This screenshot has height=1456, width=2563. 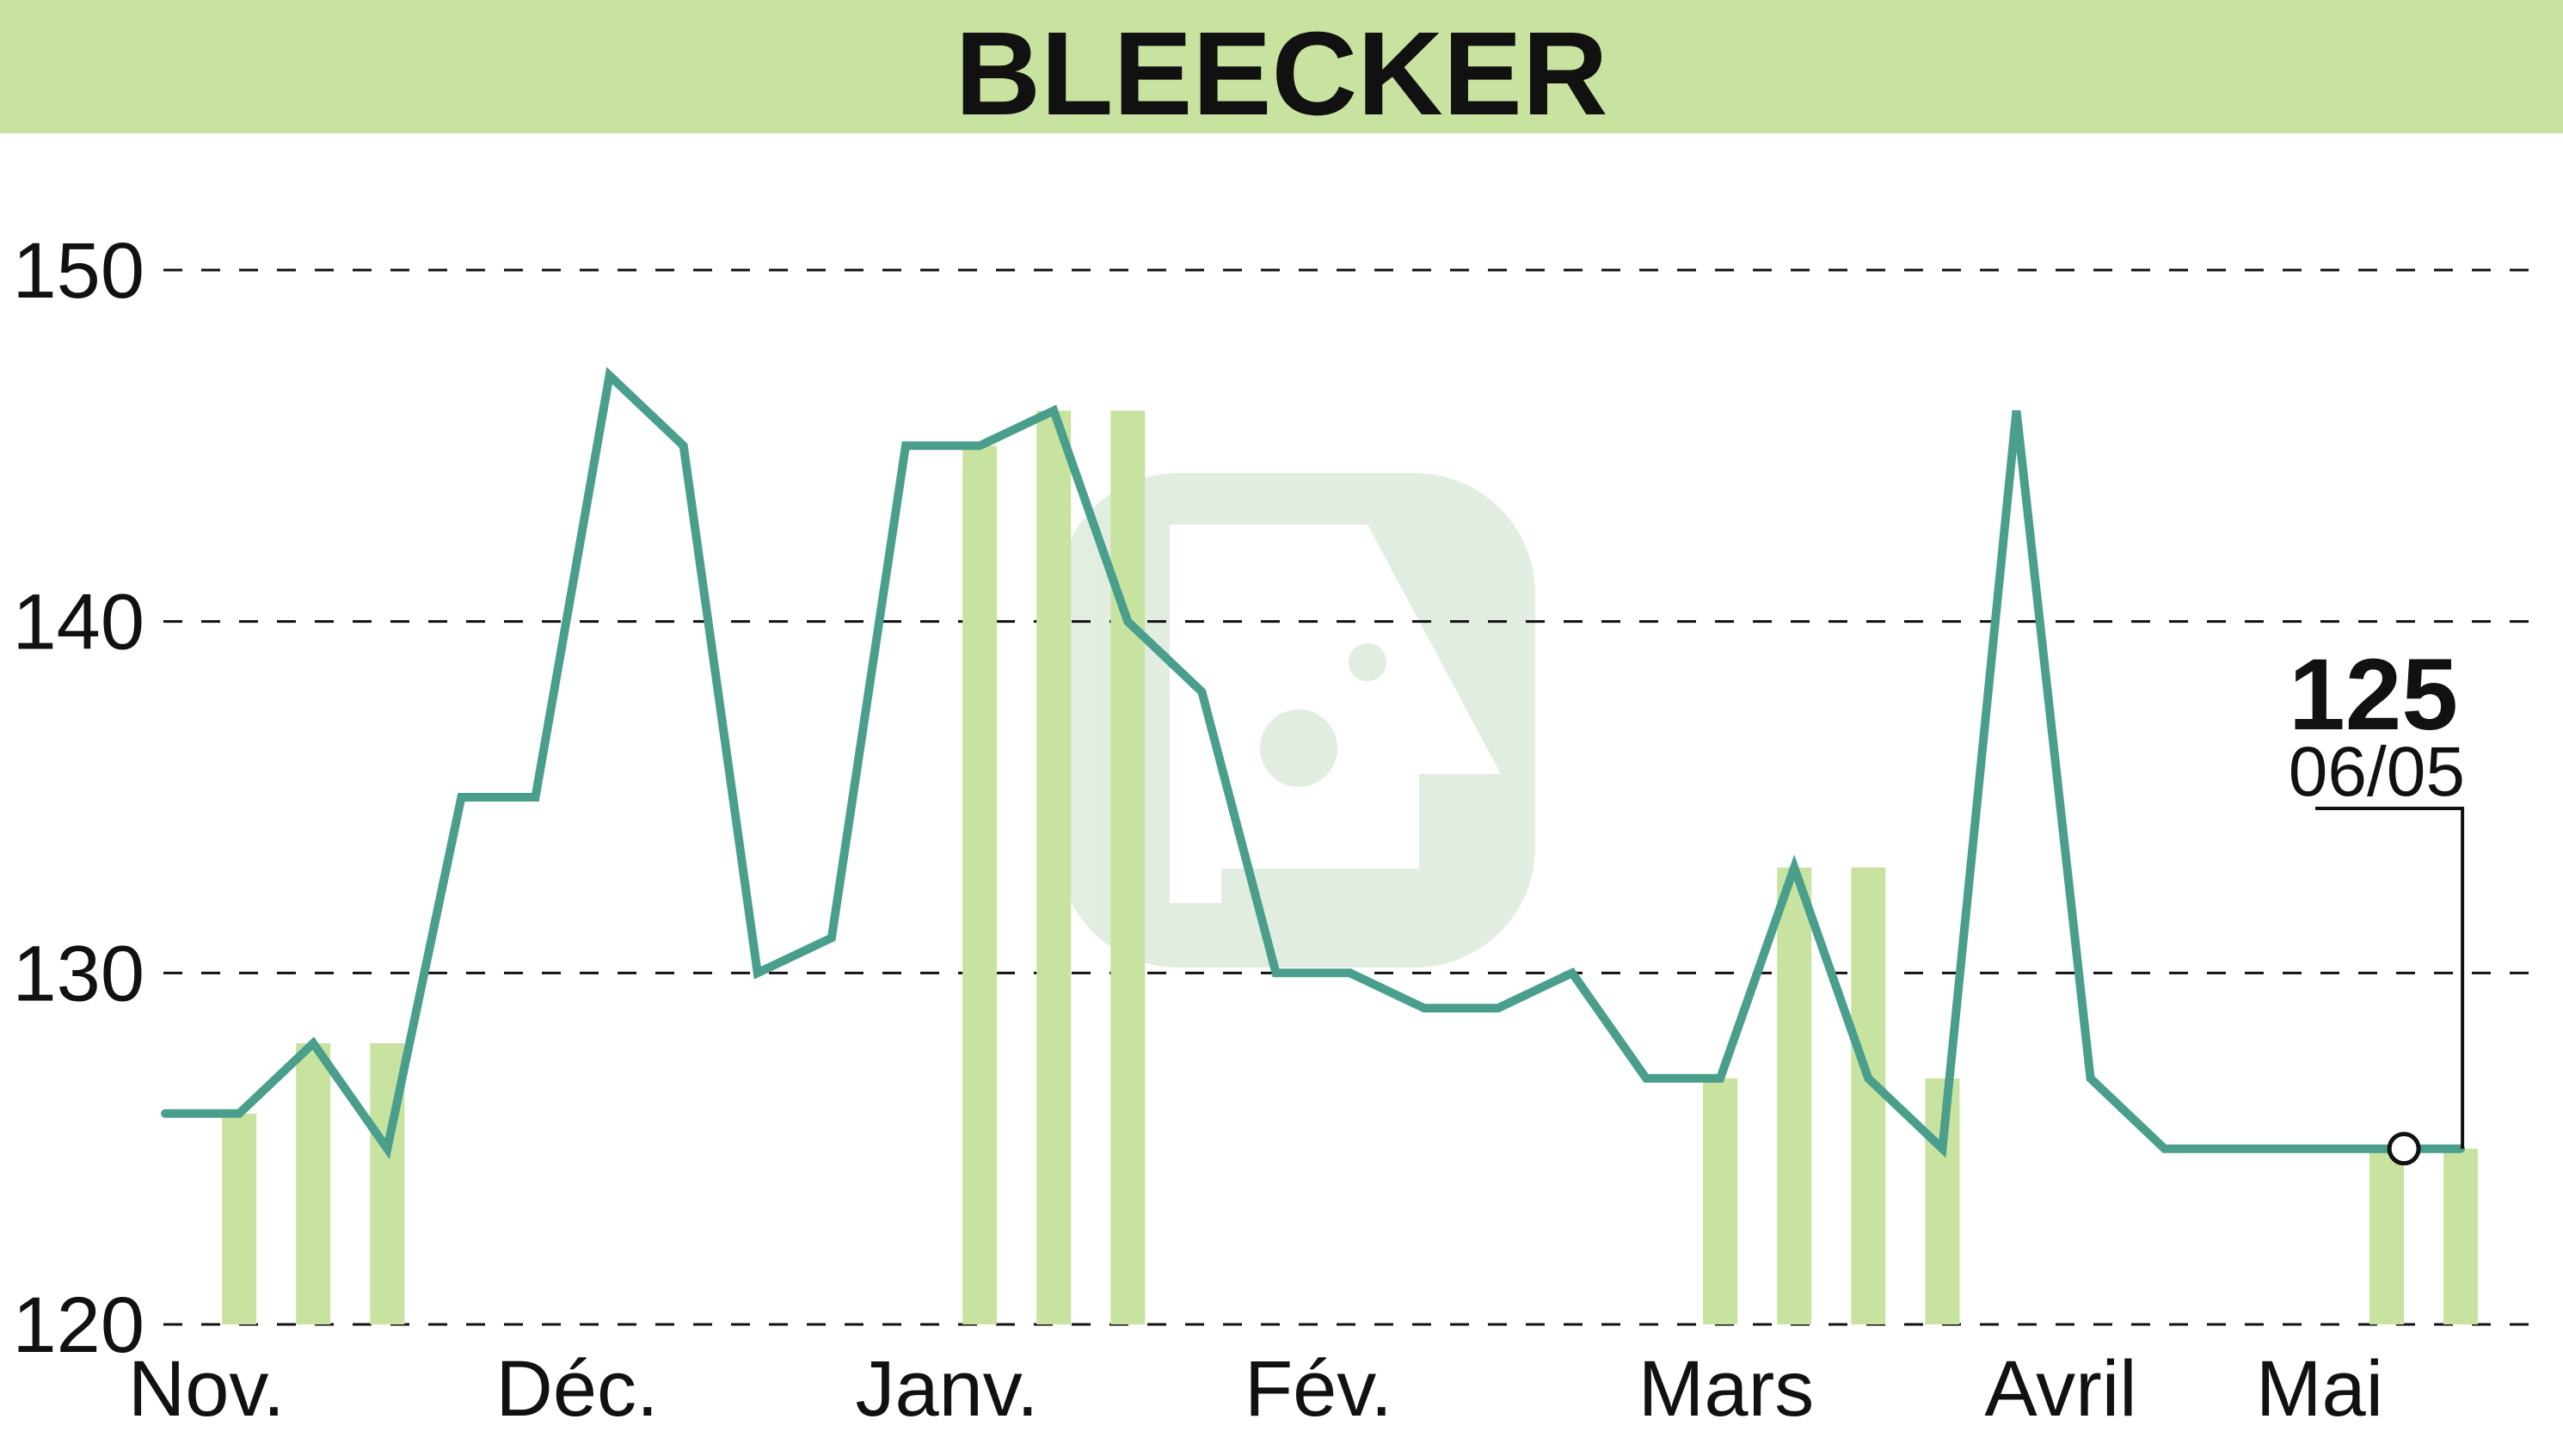 I want to click on y-axis-ticks: 120 130 140 150, so click(x=79, y=798).